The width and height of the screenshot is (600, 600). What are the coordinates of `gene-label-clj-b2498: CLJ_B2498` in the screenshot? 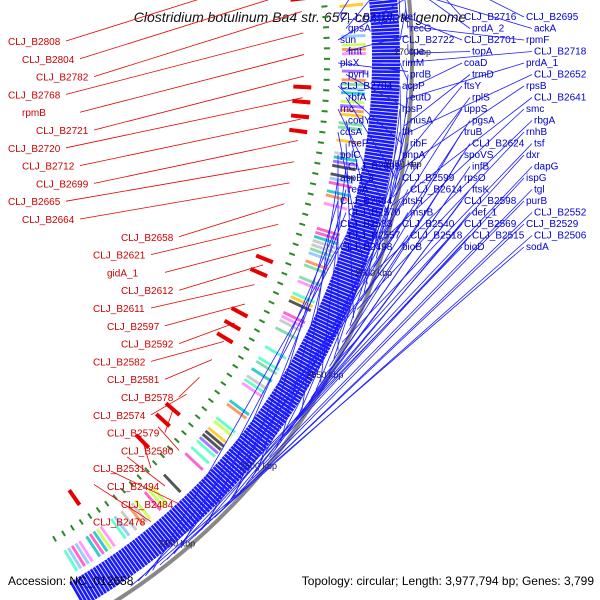 It's located at (366, 247).